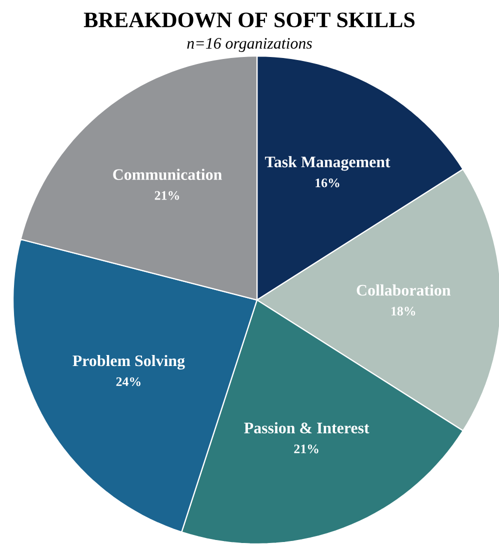  I want to click on slice-label: Passion & Interest, so click(307, 428).